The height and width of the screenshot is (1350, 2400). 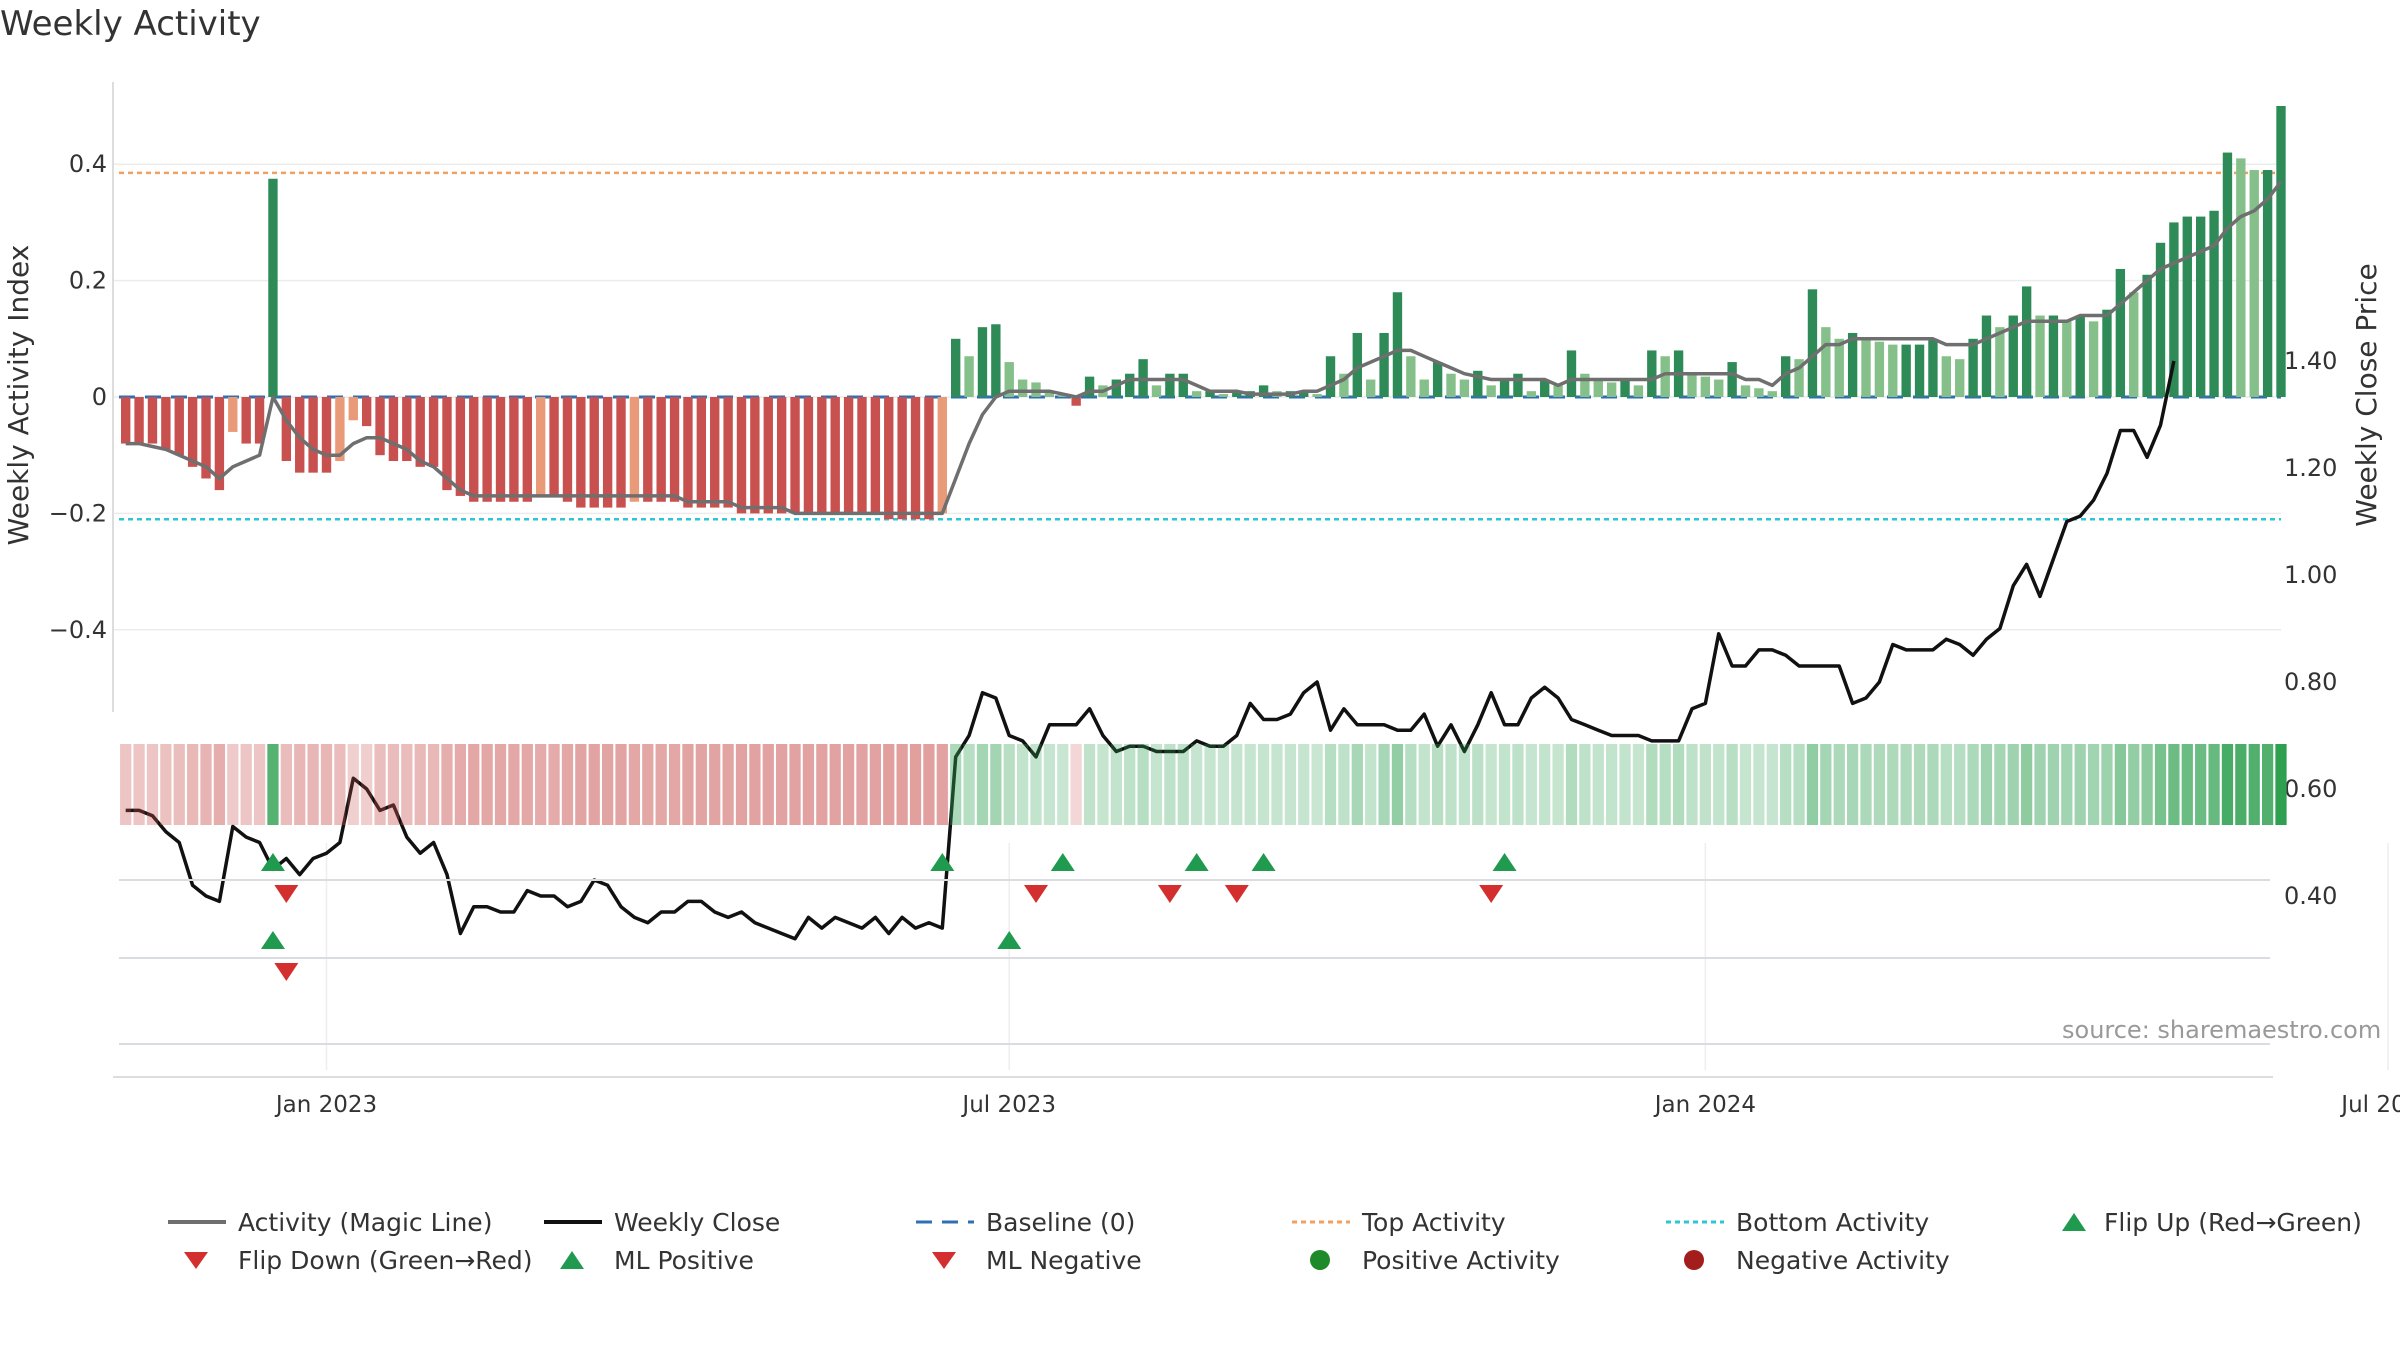 What do you see at coordinates (130, 24) in the screenshot?
I see `chart-title: Weekly Activity` at bounding box center [130, 24].